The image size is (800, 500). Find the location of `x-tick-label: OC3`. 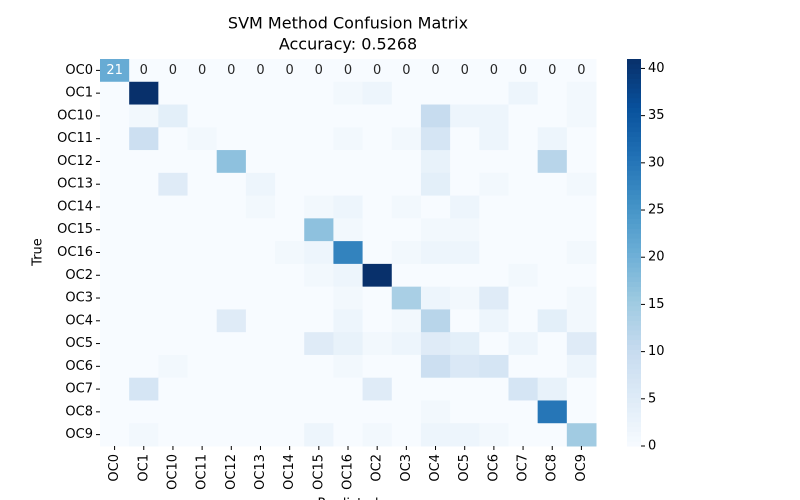

x-tick-label: OC3 is located at coordinates (406, 468).